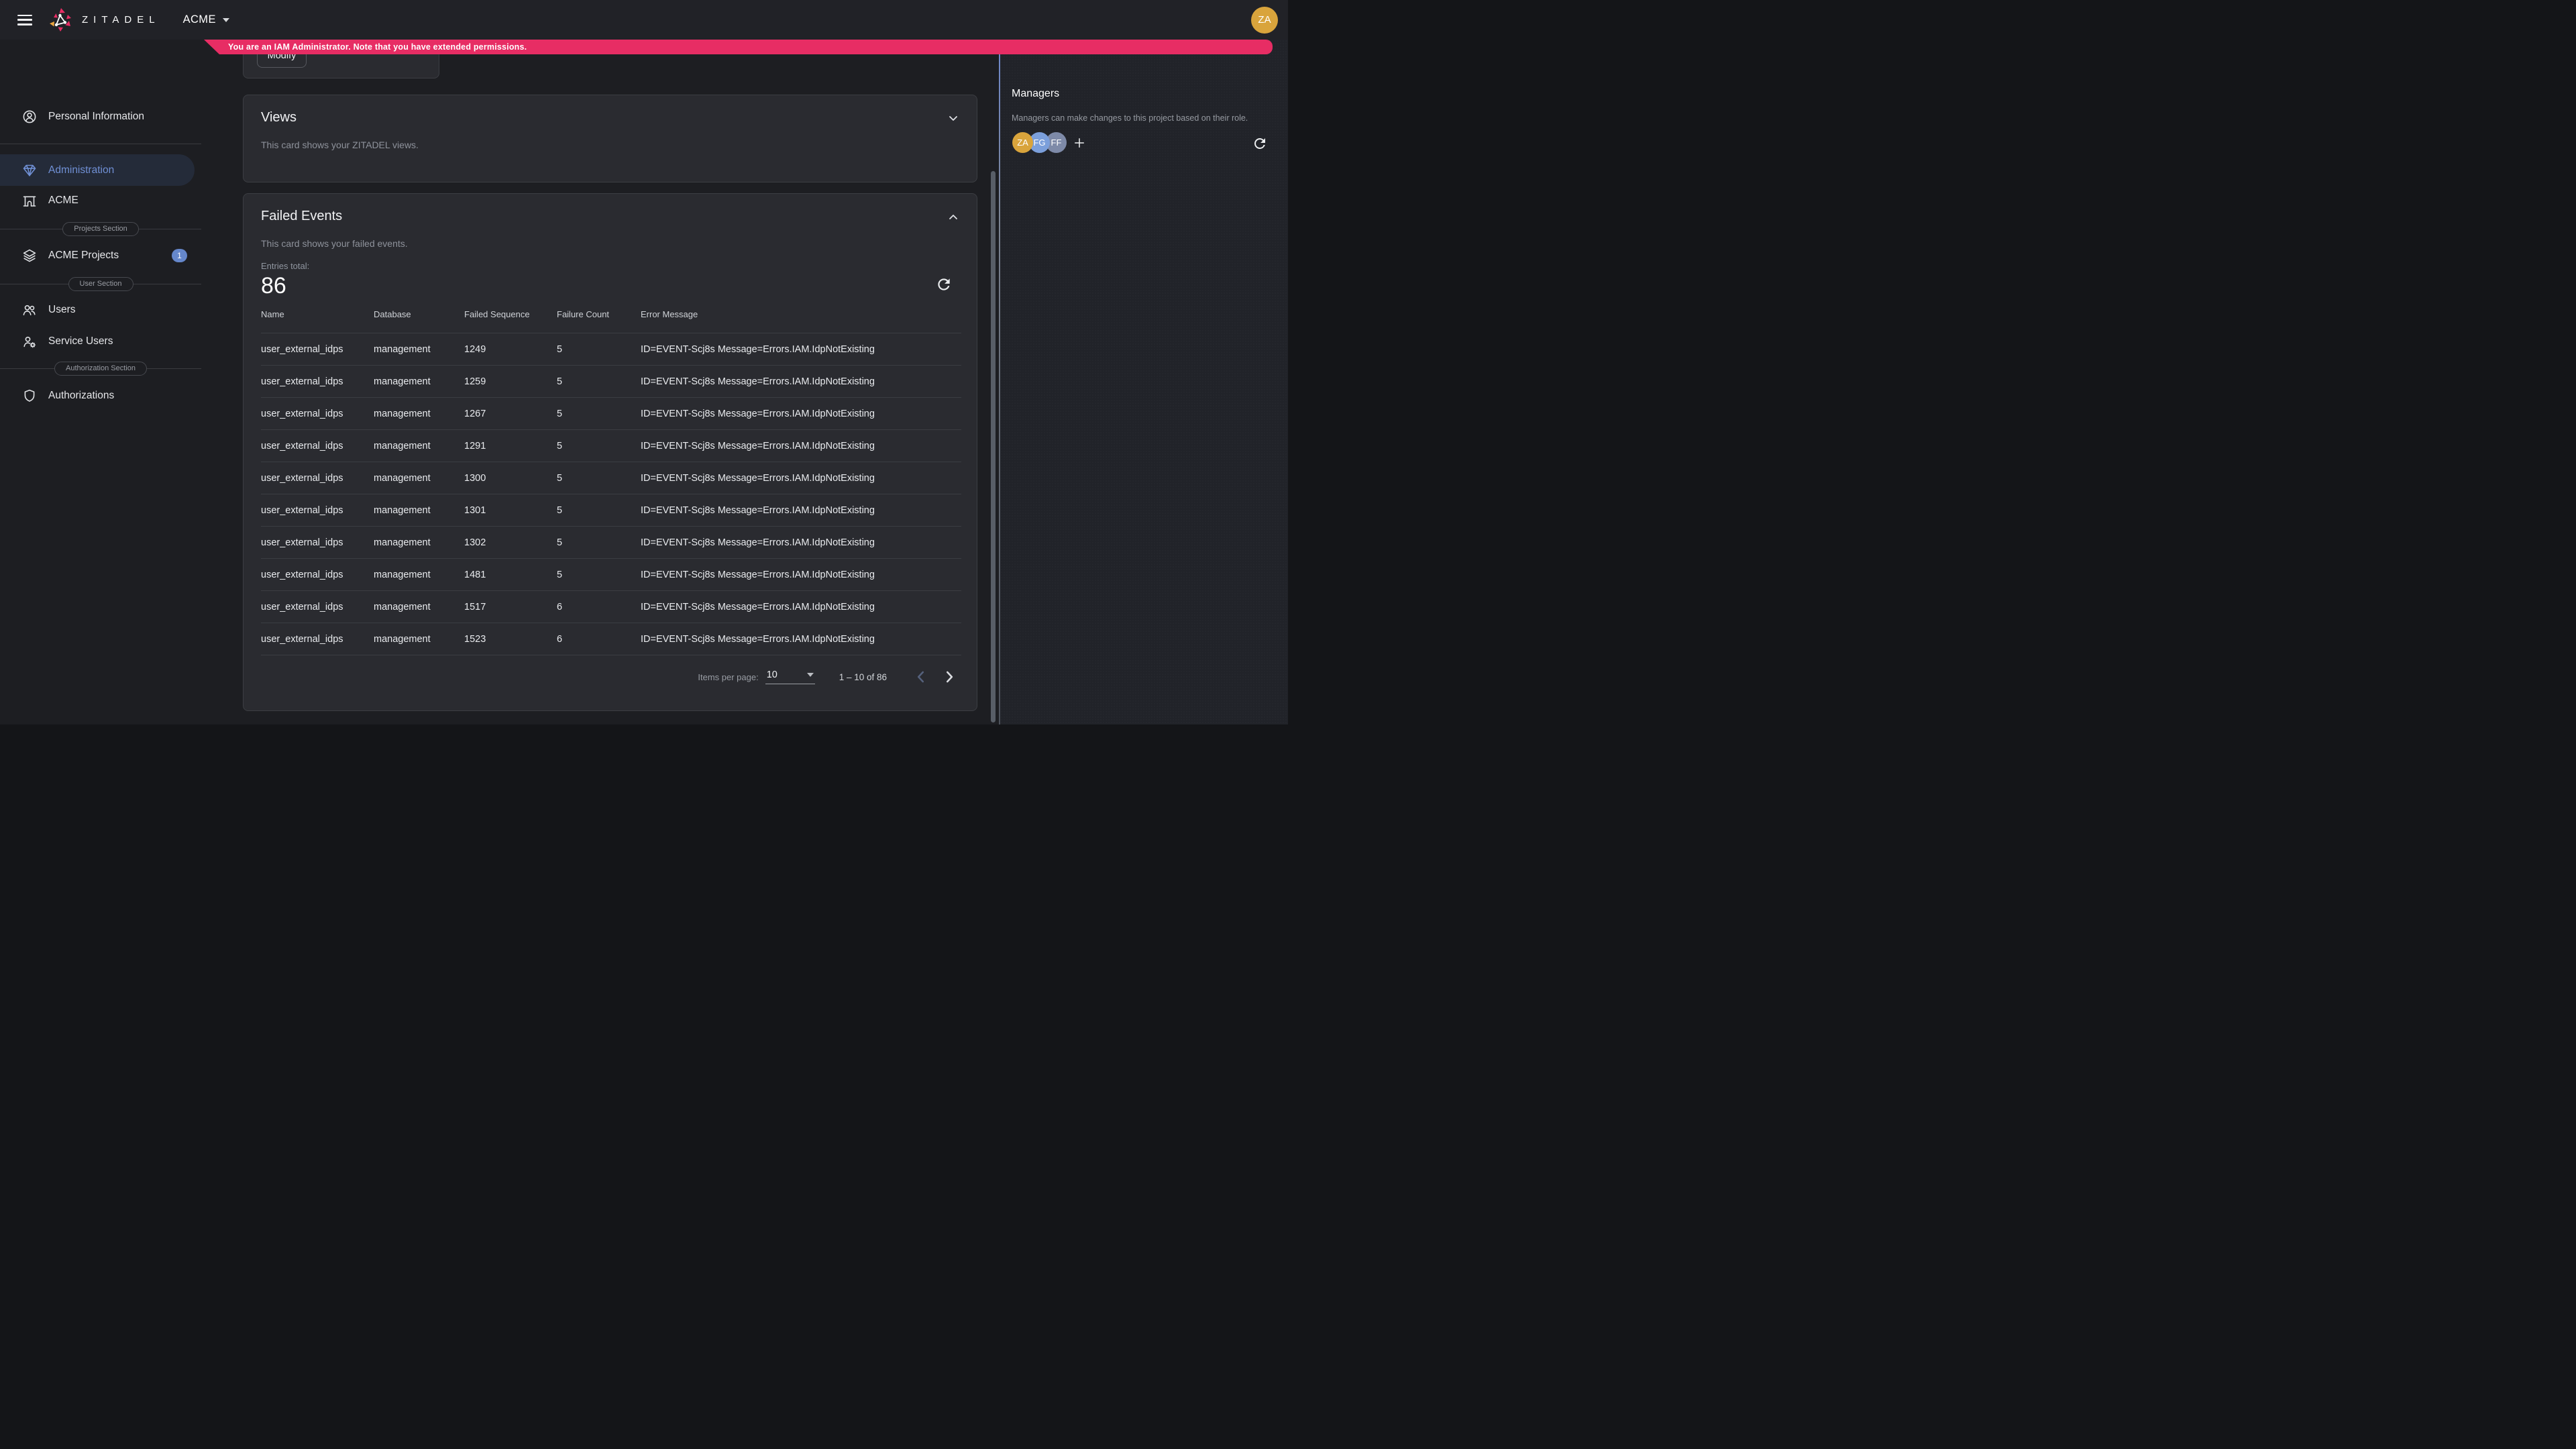  What do you see at coordinates (828, 677) in the screenshot?
I see `paginator: Items per page: 10 1 – 10 of 86` at bounding box center [828, 677].